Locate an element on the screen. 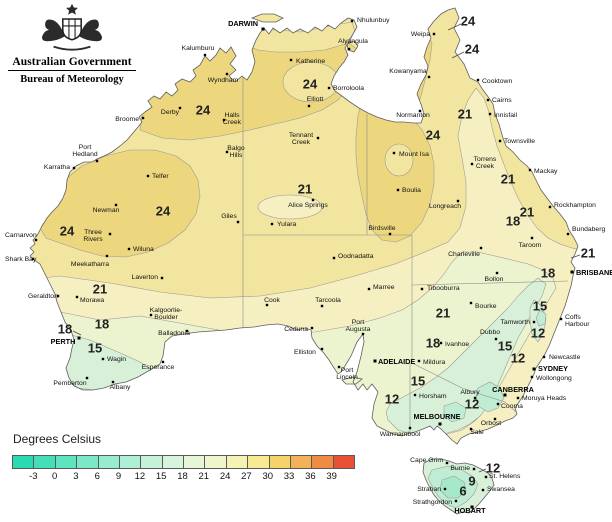 The height and width of the screenshot is (522, 612). city-label: Taroom is located at coordinates (530, 245).